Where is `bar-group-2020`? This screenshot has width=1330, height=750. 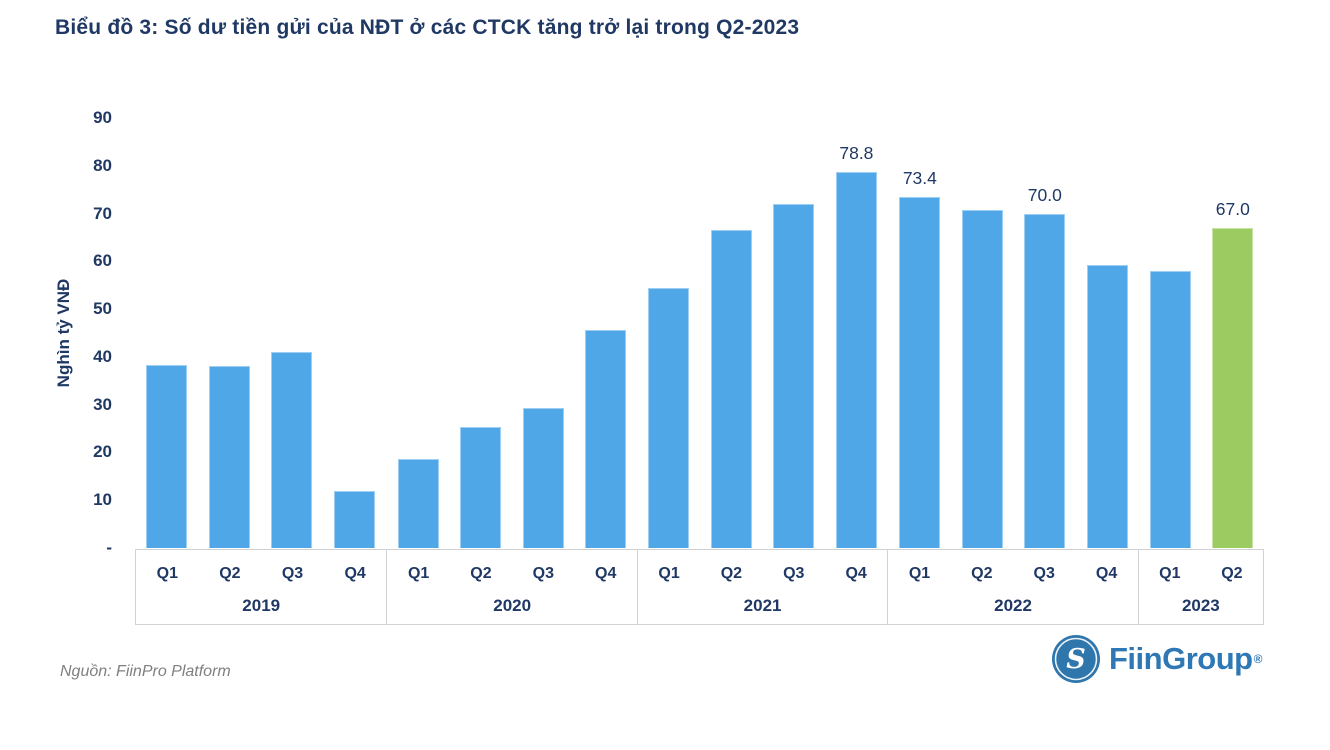 bar-group-2020 is located at coordinates (511, 333).